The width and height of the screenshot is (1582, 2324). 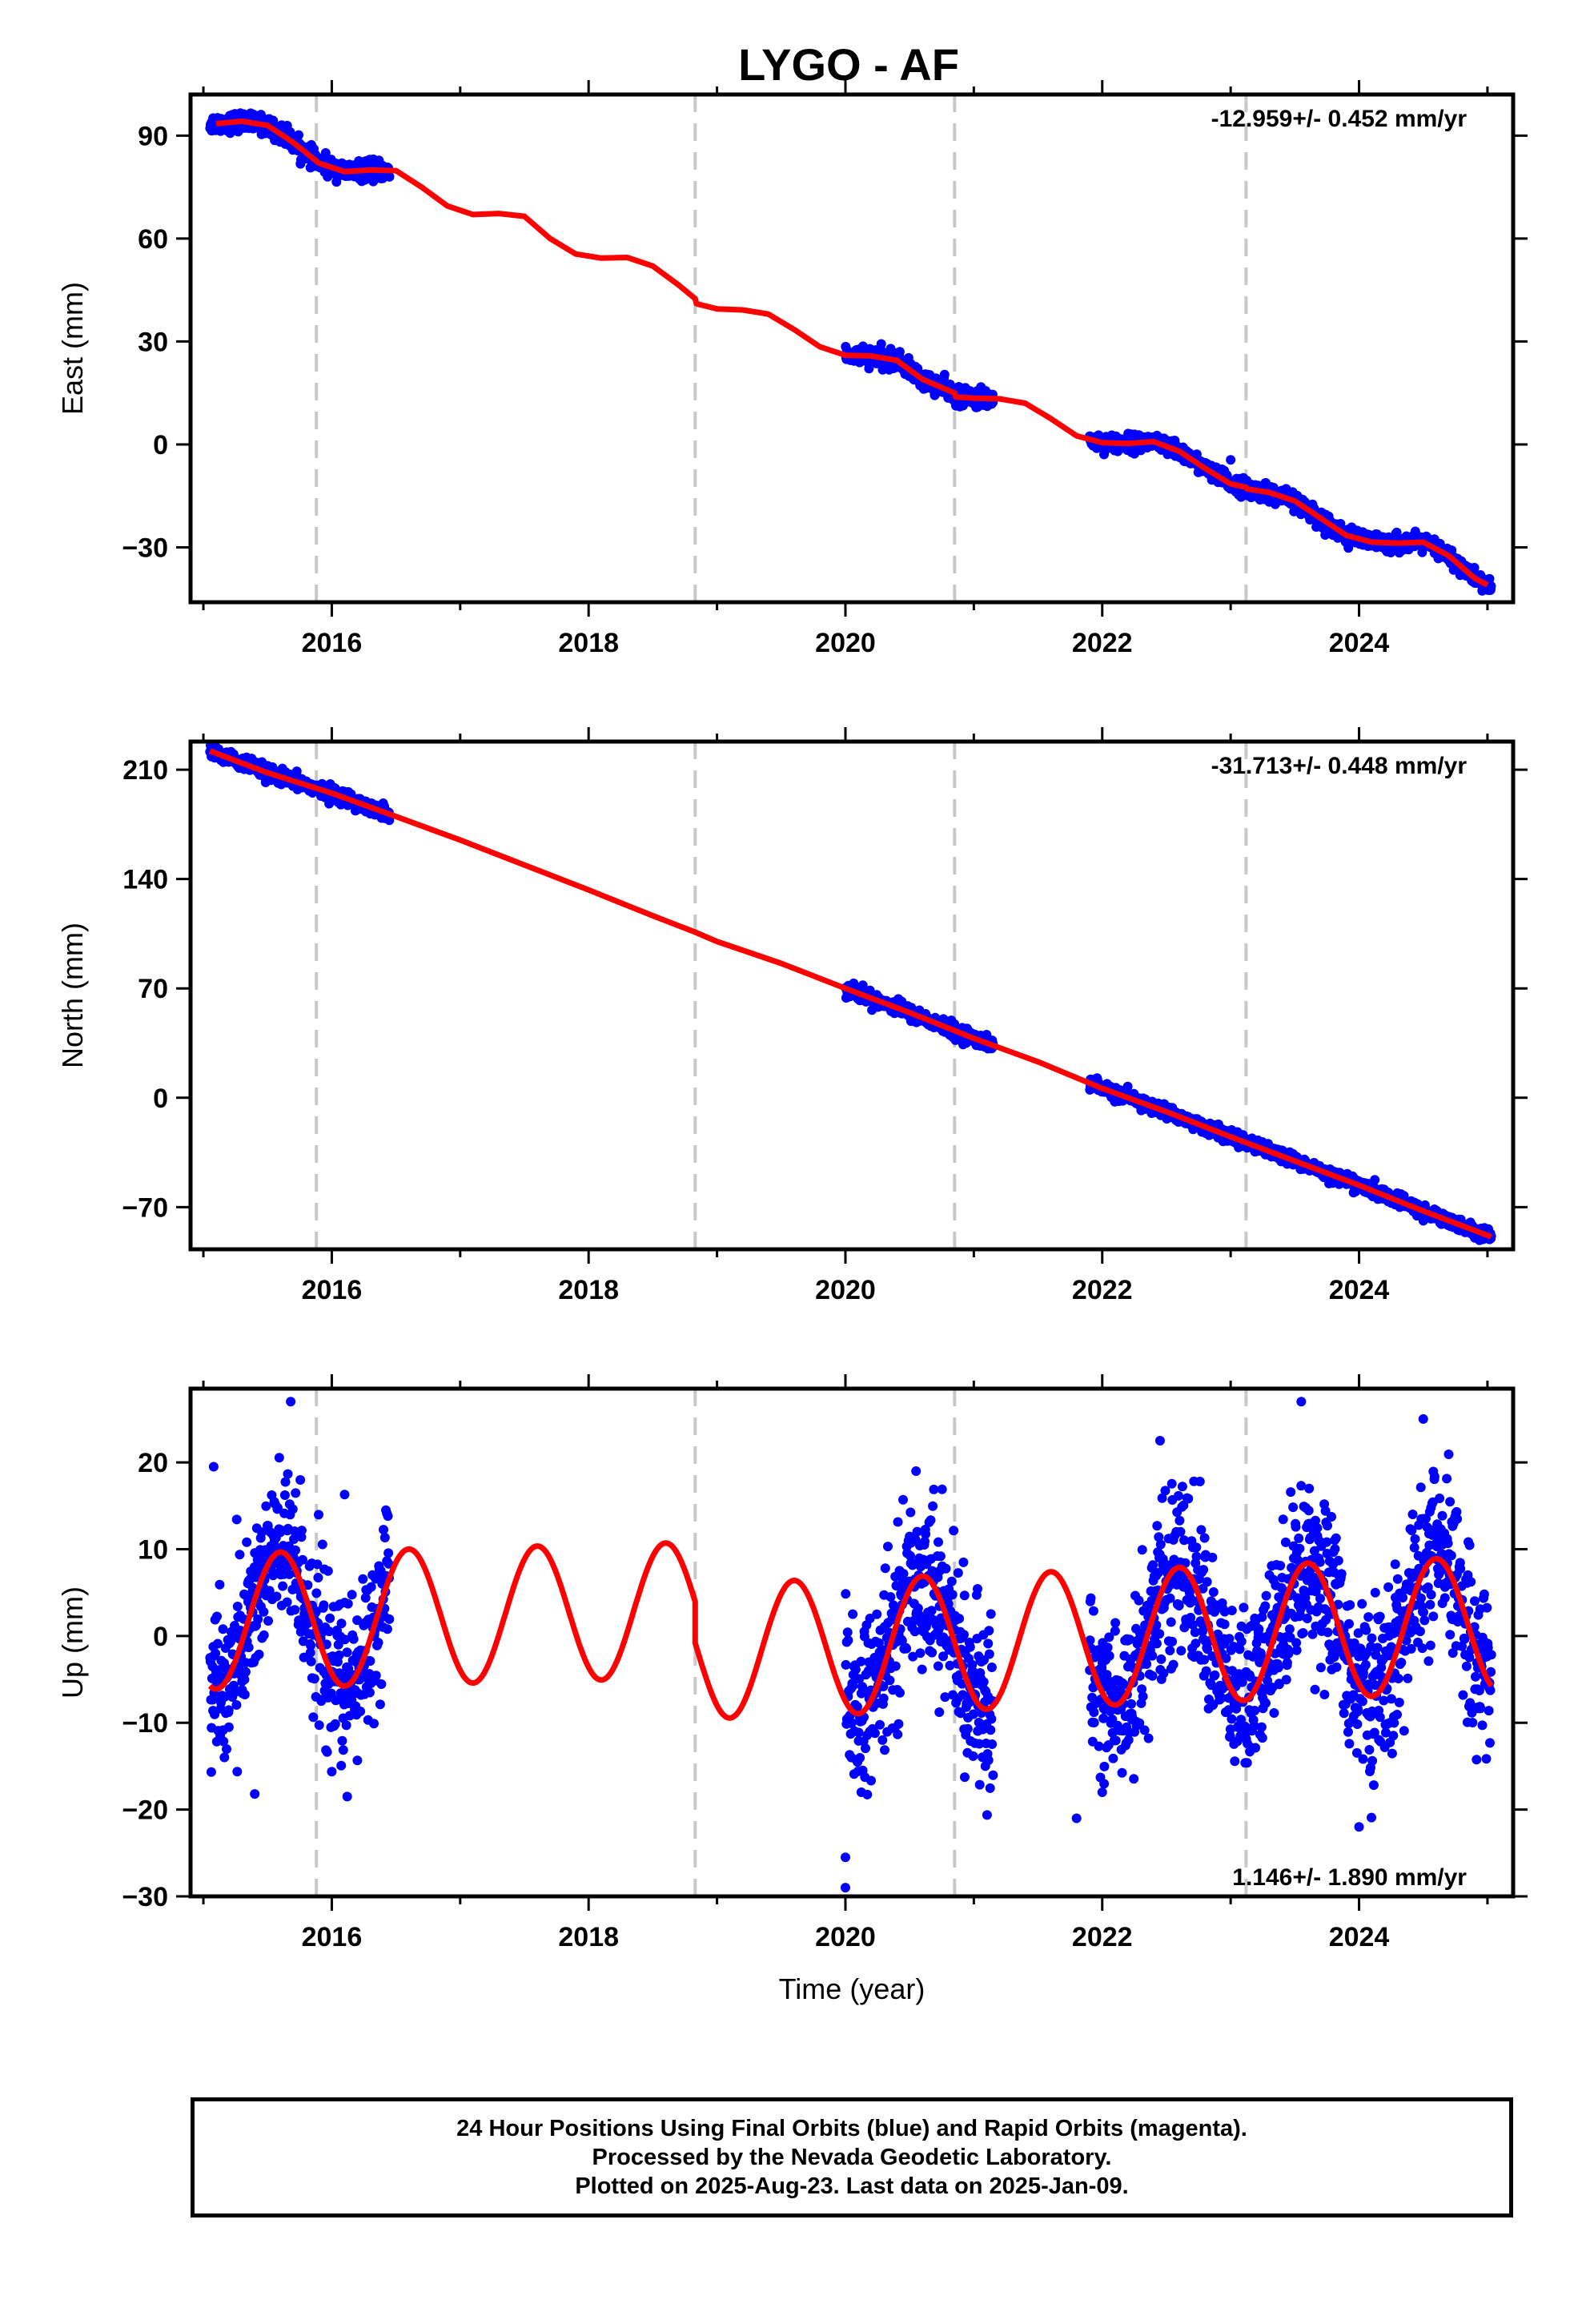 I want to click on y-tick-label: 30, so click(x=153, y=342).